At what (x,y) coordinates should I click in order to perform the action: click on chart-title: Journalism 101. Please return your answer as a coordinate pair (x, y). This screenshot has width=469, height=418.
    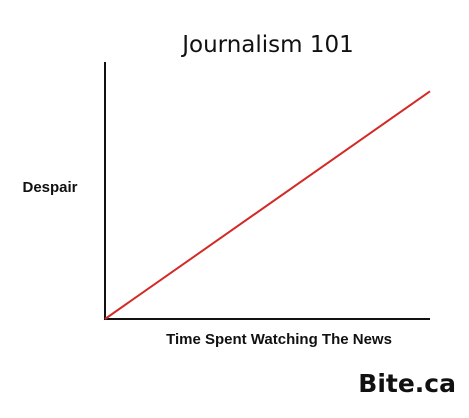
    Looking at the image, I should click on (267, 45).